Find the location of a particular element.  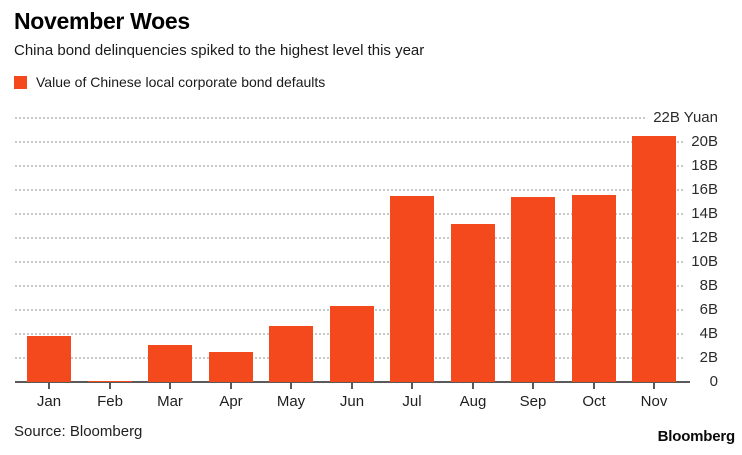

x-axis-label: Jun is located at coordinates (352, 401).